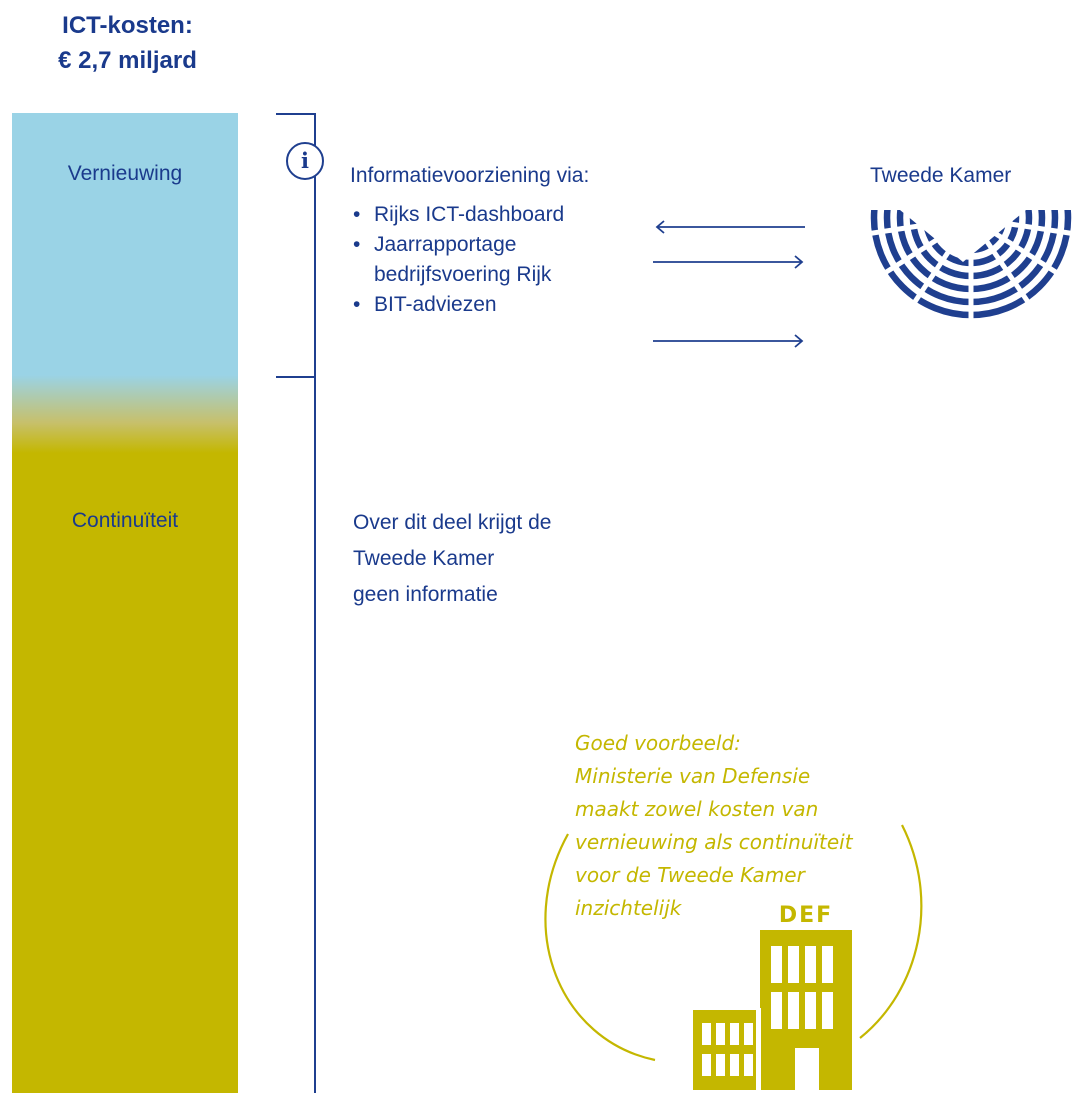 This screenshot has height=1093, width=1076. I want to click on parliament-icon, so click(967, 277).